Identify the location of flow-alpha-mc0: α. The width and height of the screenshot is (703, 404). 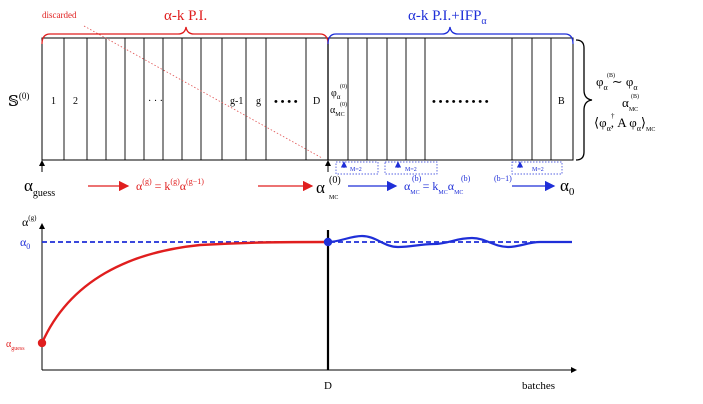
(320, 187).